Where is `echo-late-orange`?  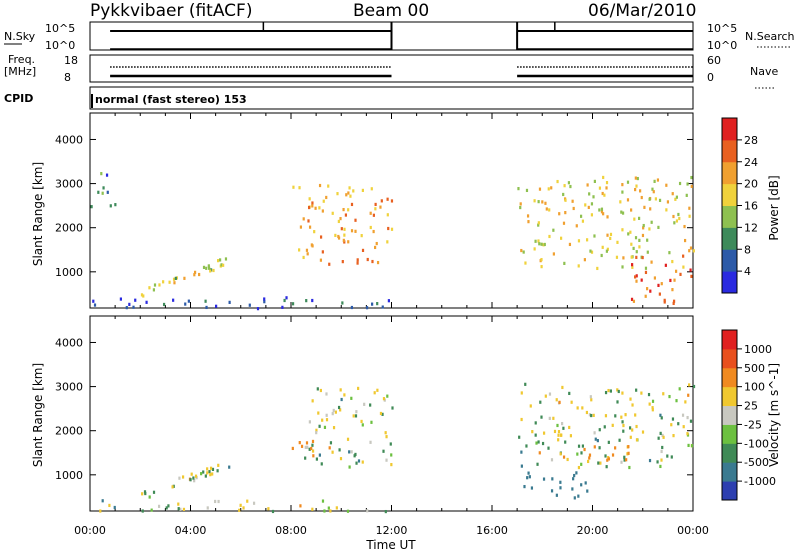 echo-late-orange is located at coordinates (589, 458).